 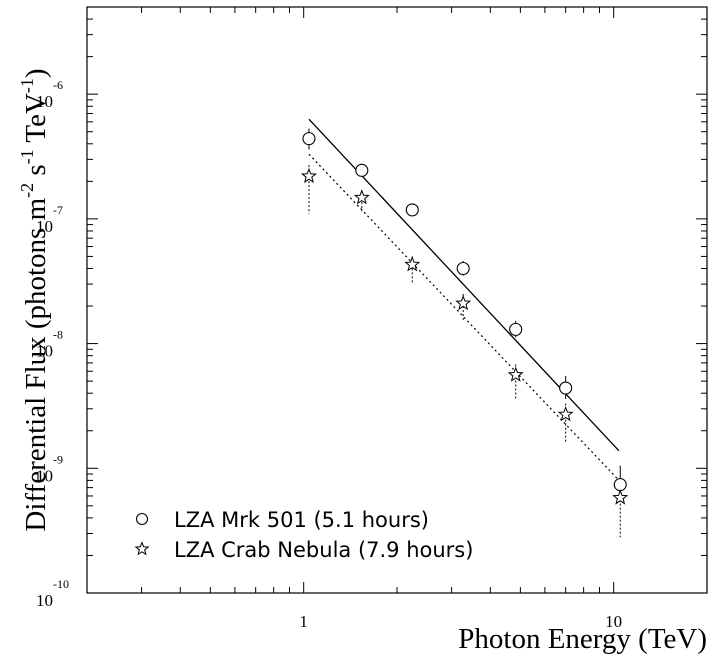 What do you see at coordinates (61, 584) in the screenshot?
I see `y-tick-label-exponent: -10` at bounding box center [61, 584].